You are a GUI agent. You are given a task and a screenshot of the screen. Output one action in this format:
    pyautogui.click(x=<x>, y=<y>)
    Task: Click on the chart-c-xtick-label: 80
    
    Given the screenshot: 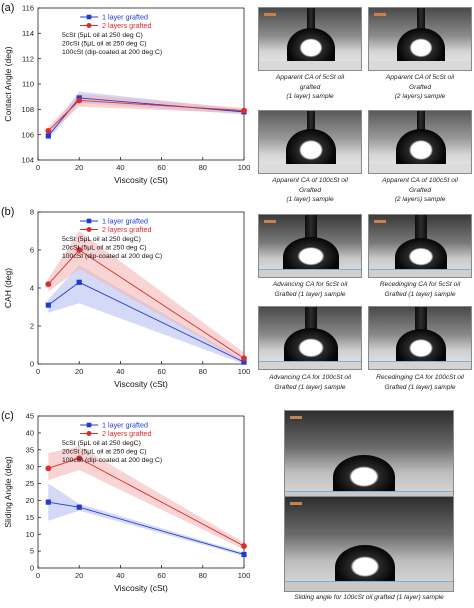 What is the action you would take?
    pyautogui.click(x=203, y=575)
    